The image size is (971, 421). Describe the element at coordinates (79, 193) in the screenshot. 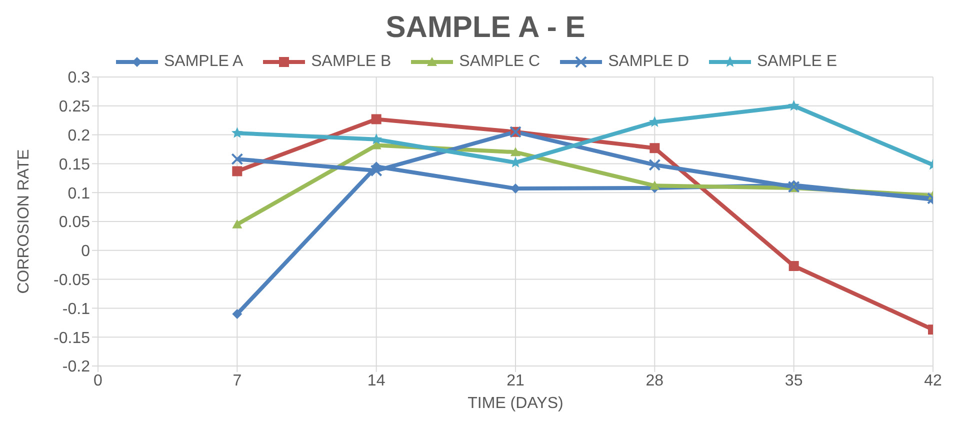

I see `y-tick-label: 0.1` at that location.